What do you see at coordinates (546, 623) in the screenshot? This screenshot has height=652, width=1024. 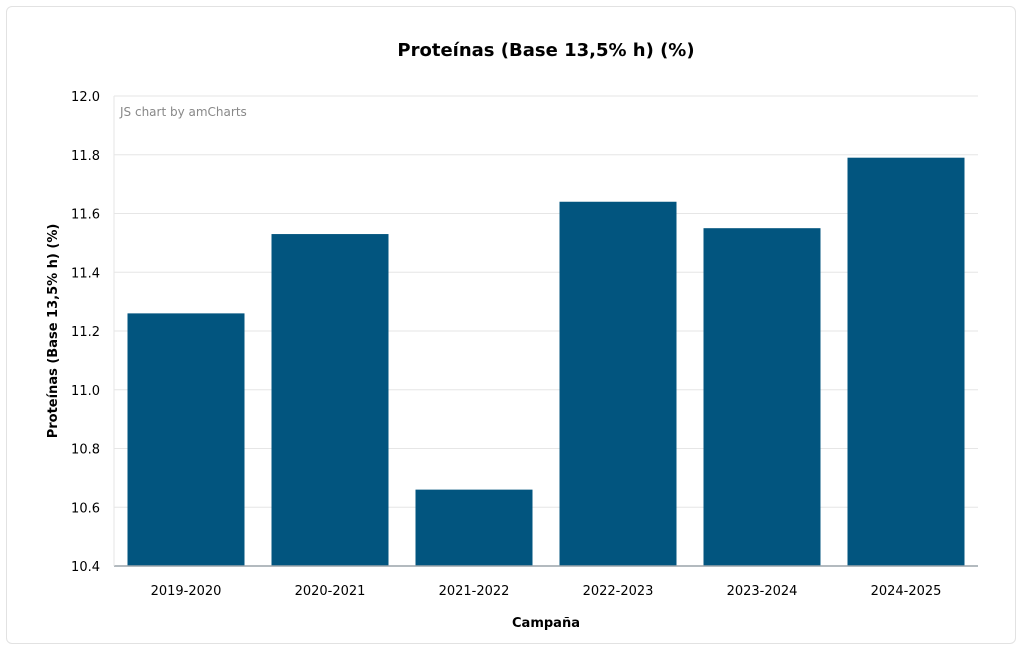 I see `x-axis-title: Campaña` at bounding box center [546, 623].